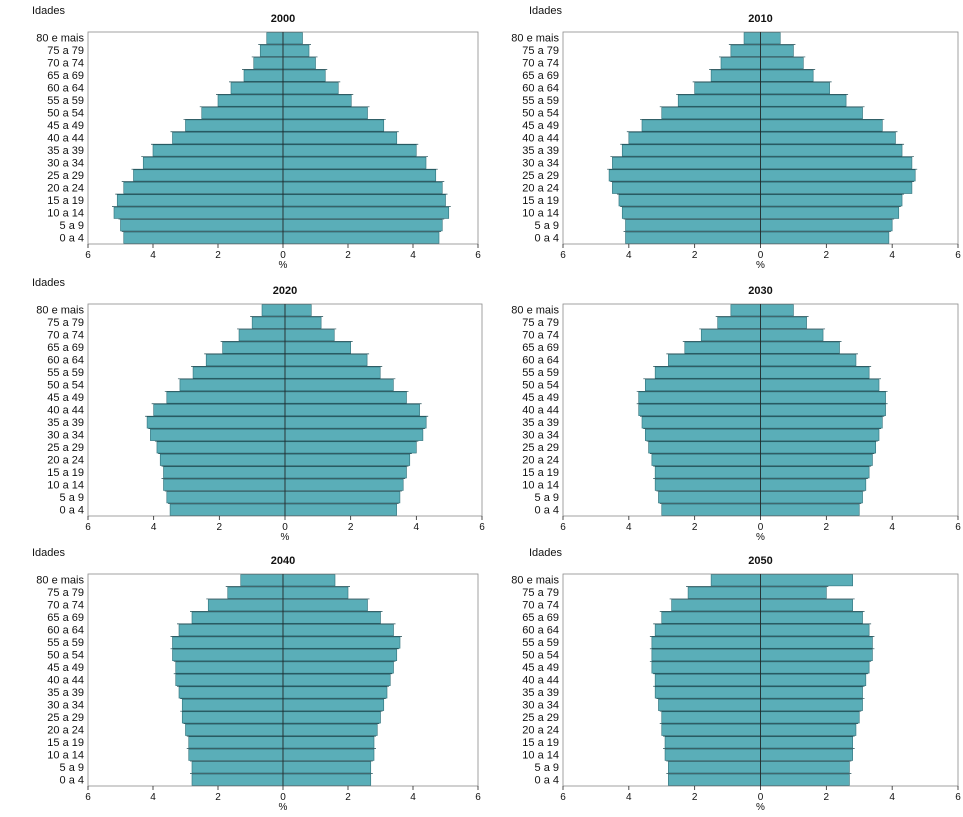 This screenshot has height=817, width=963. Describe the element at coordinates (285, 291) in the screenshot. I see `chart-title: 2020` at that location.